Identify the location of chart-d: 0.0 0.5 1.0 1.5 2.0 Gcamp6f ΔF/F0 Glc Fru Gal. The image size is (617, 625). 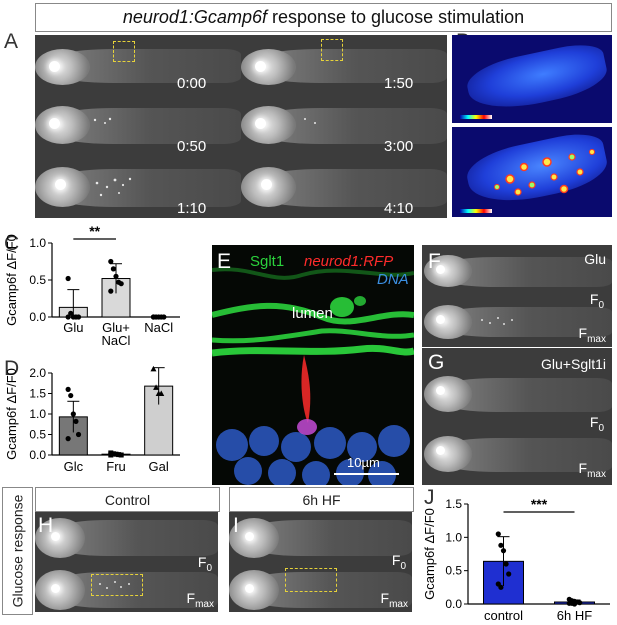
(92, 419).